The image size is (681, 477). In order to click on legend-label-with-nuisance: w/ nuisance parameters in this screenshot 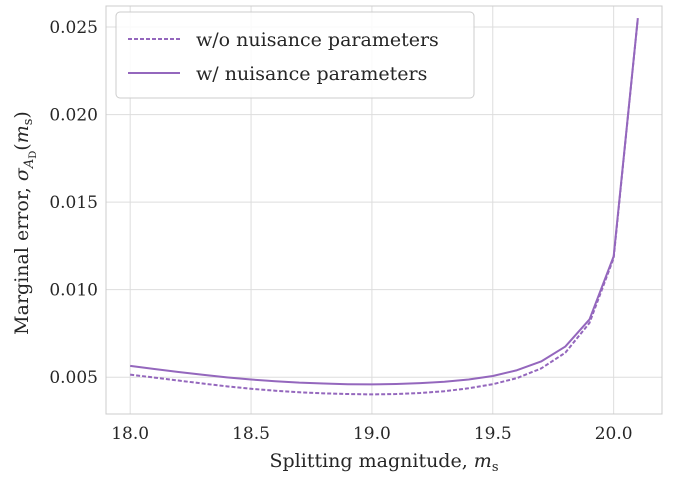, I will do `click(311, 74)`.